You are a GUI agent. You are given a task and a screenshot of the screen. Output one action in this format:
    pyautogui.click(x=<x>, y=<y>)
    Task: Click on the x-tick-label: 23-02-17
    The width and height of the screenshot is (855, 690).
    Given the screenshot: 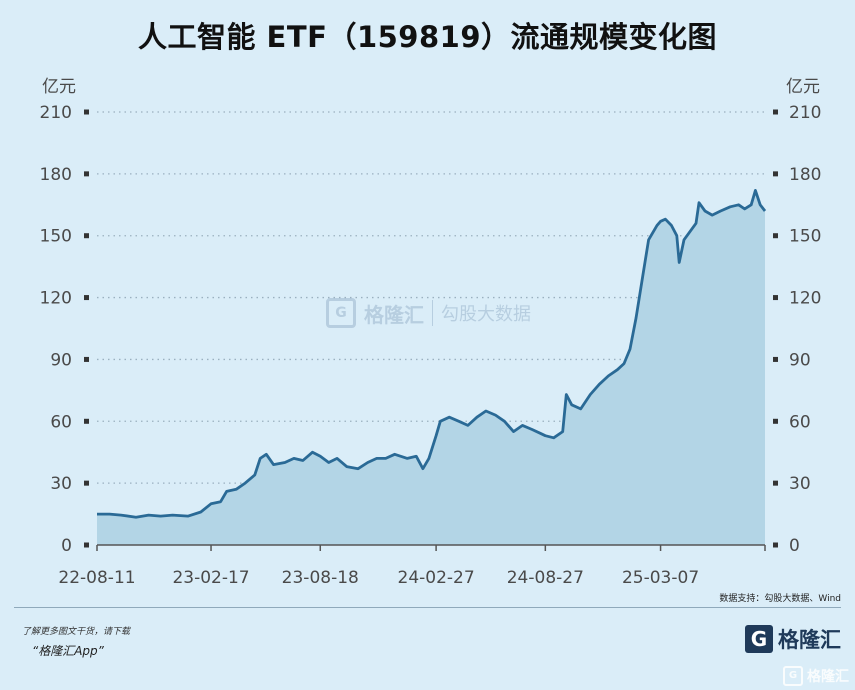 What is the action you would take?
    pyautogui.click(x=210, y=578)
    